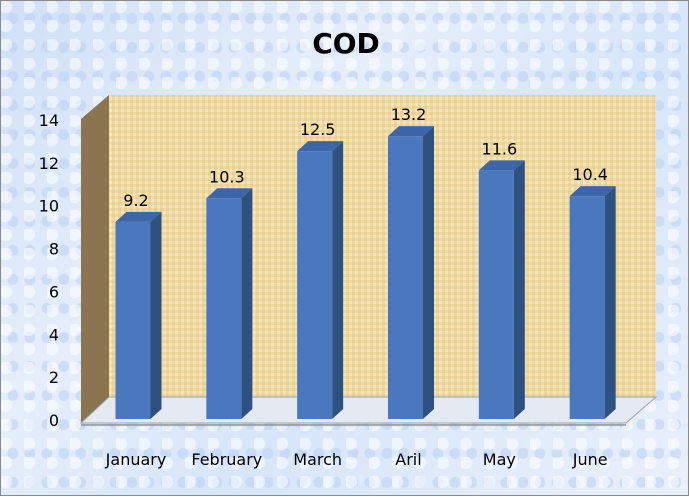 The image size is (689, 497). I want to click on bar-february, so click(229, 303).